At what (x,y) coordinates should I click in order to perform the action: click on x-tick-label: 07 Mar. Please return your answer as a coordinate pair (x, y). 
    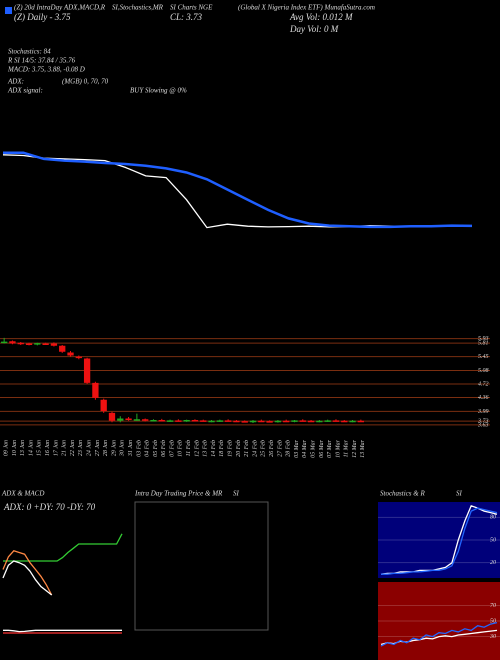
    Looking at the image, I should click on (330, 448).